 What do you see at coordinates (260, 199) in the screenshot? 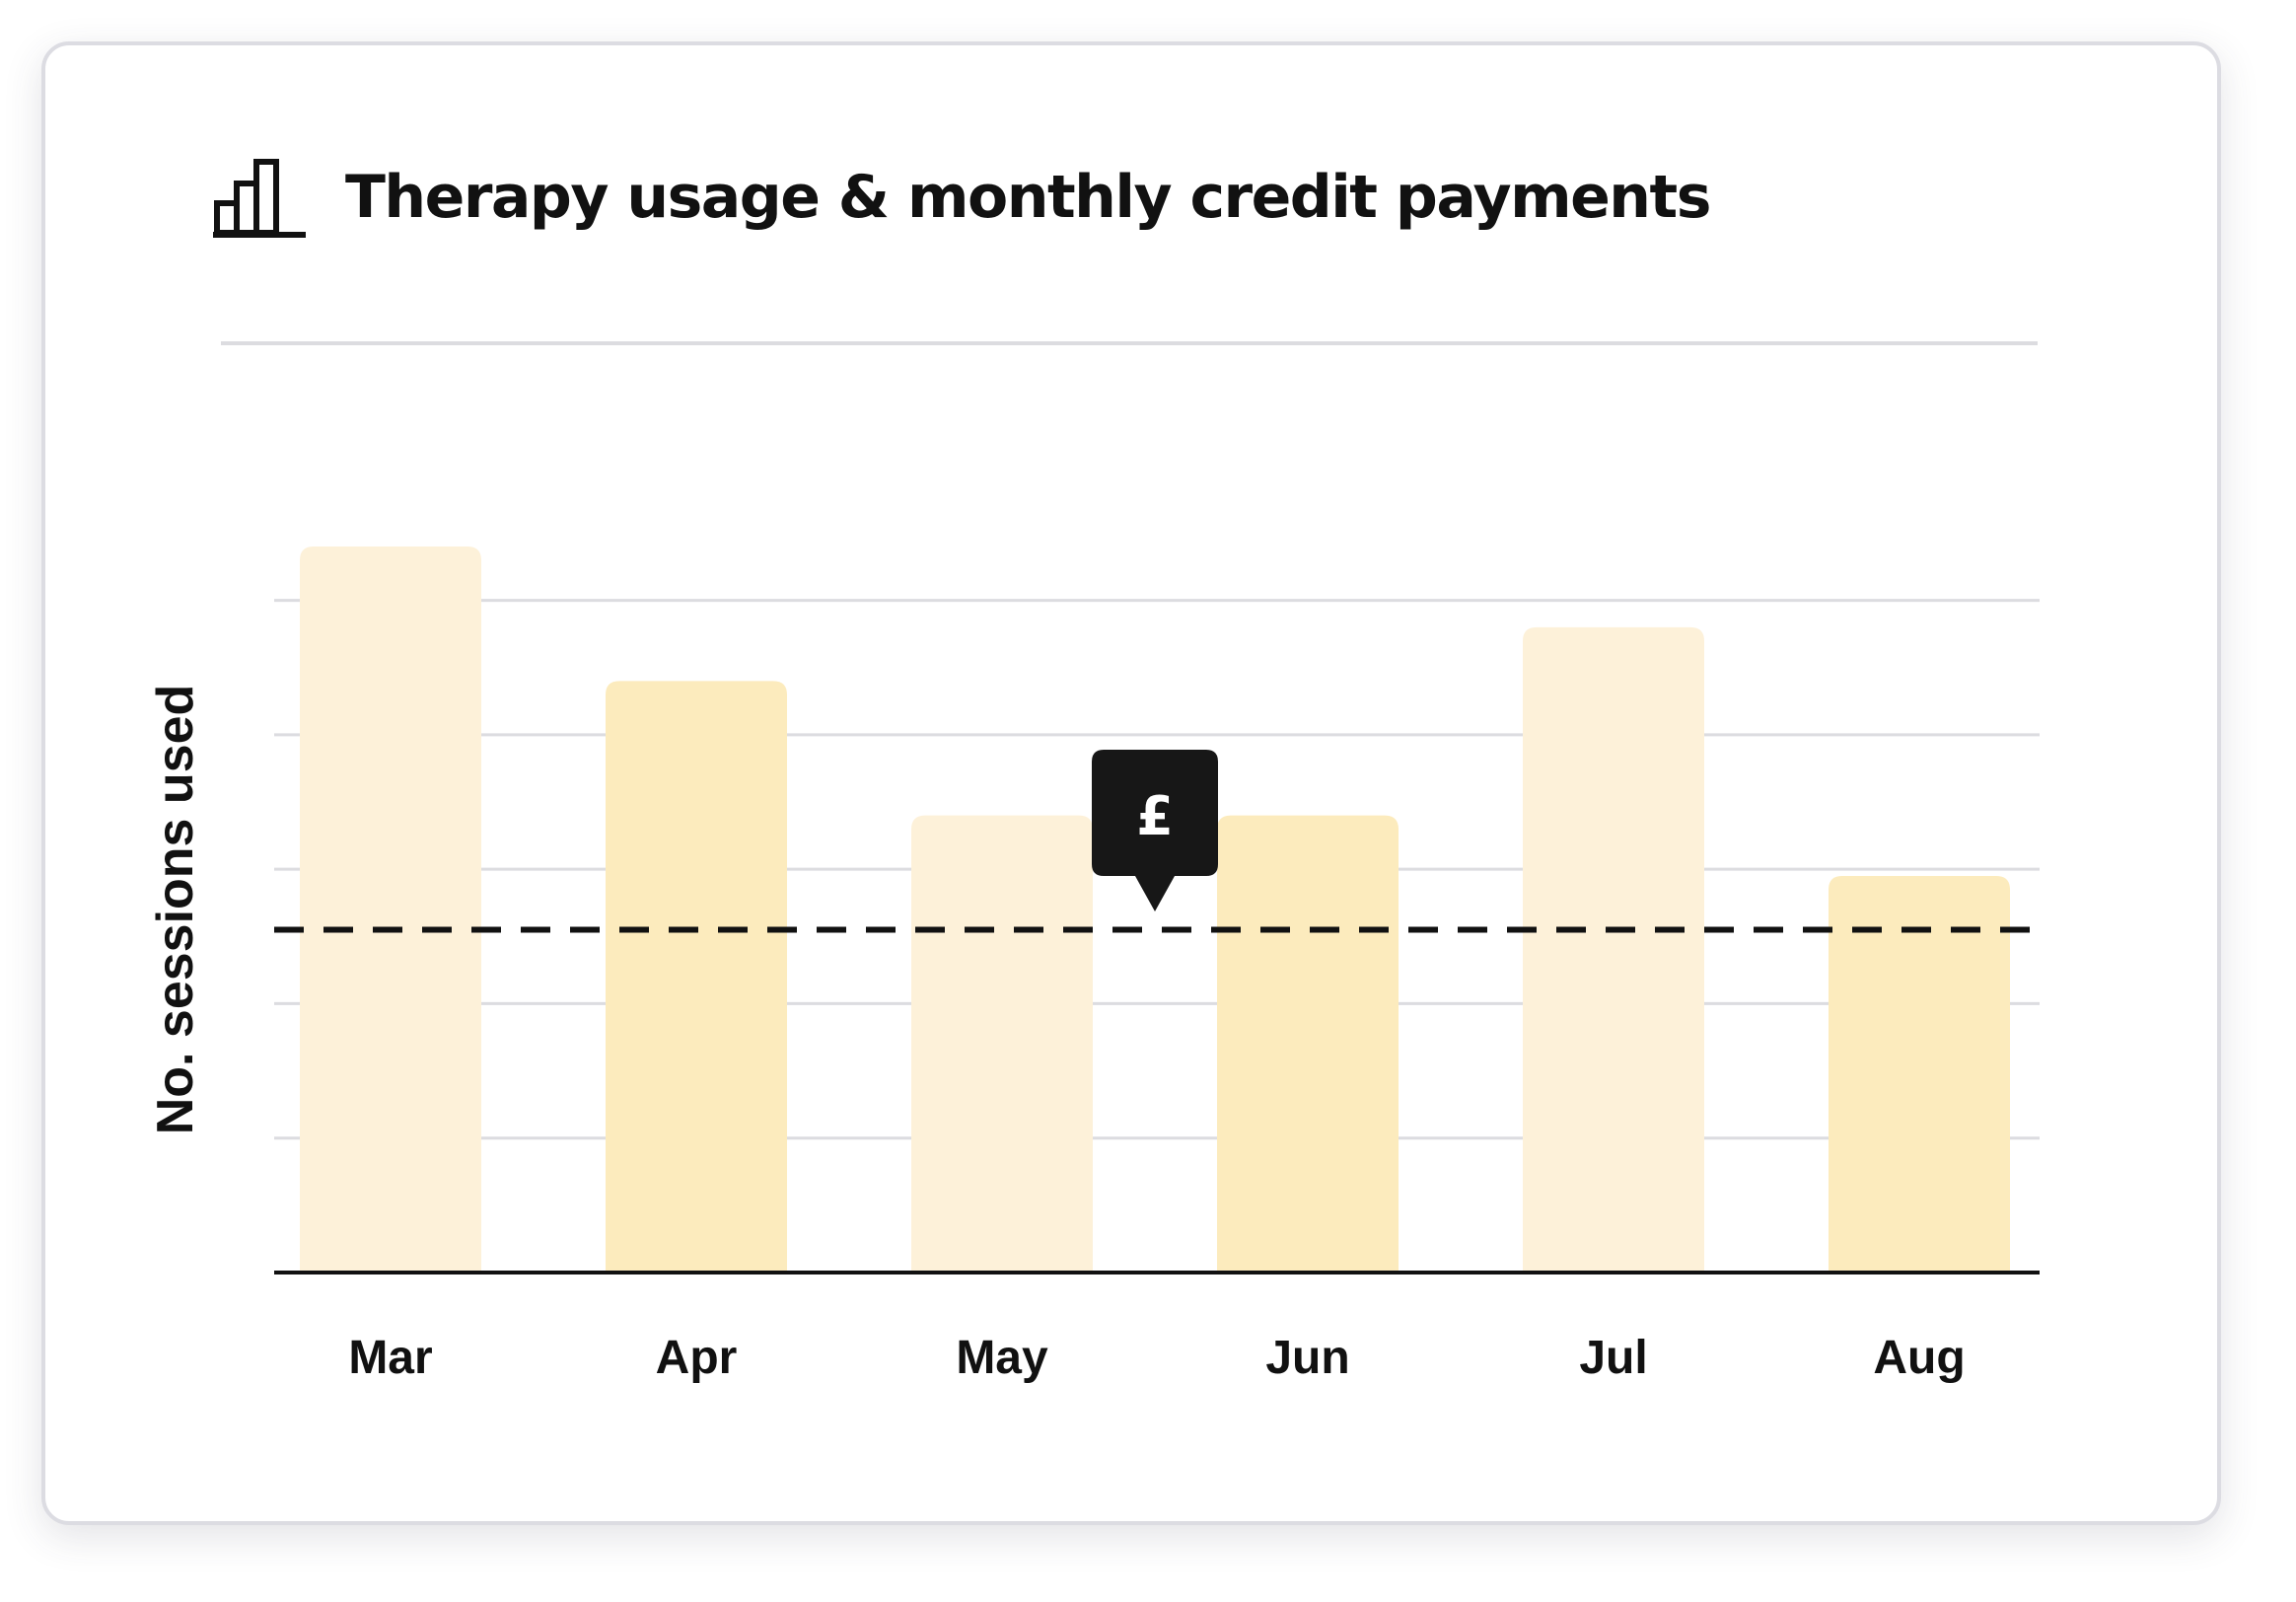
I see `bar-chart-icon` at bounding box center [260, 199].